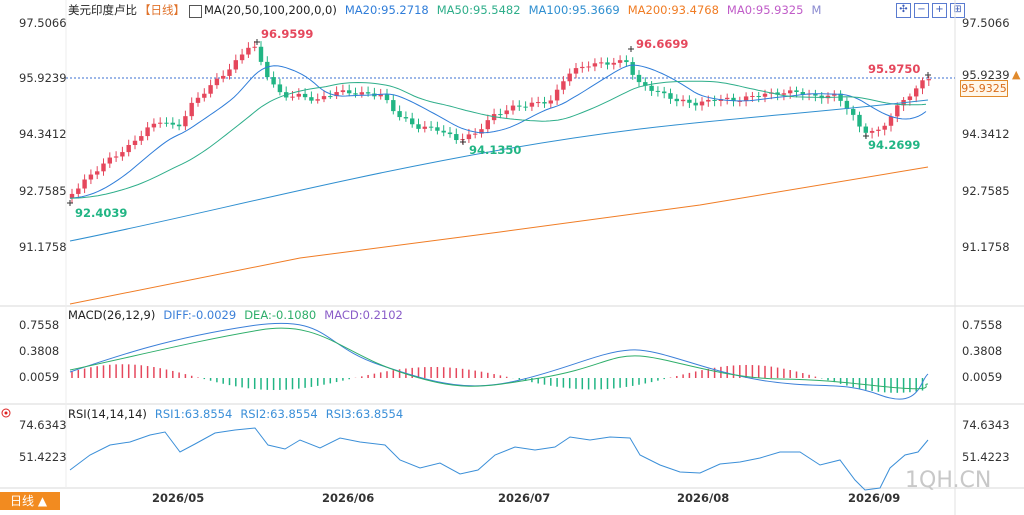 The height and width of the screenshot is (515, 1024). I want to click on watermark: 1QH.CN, so click(948, 480).